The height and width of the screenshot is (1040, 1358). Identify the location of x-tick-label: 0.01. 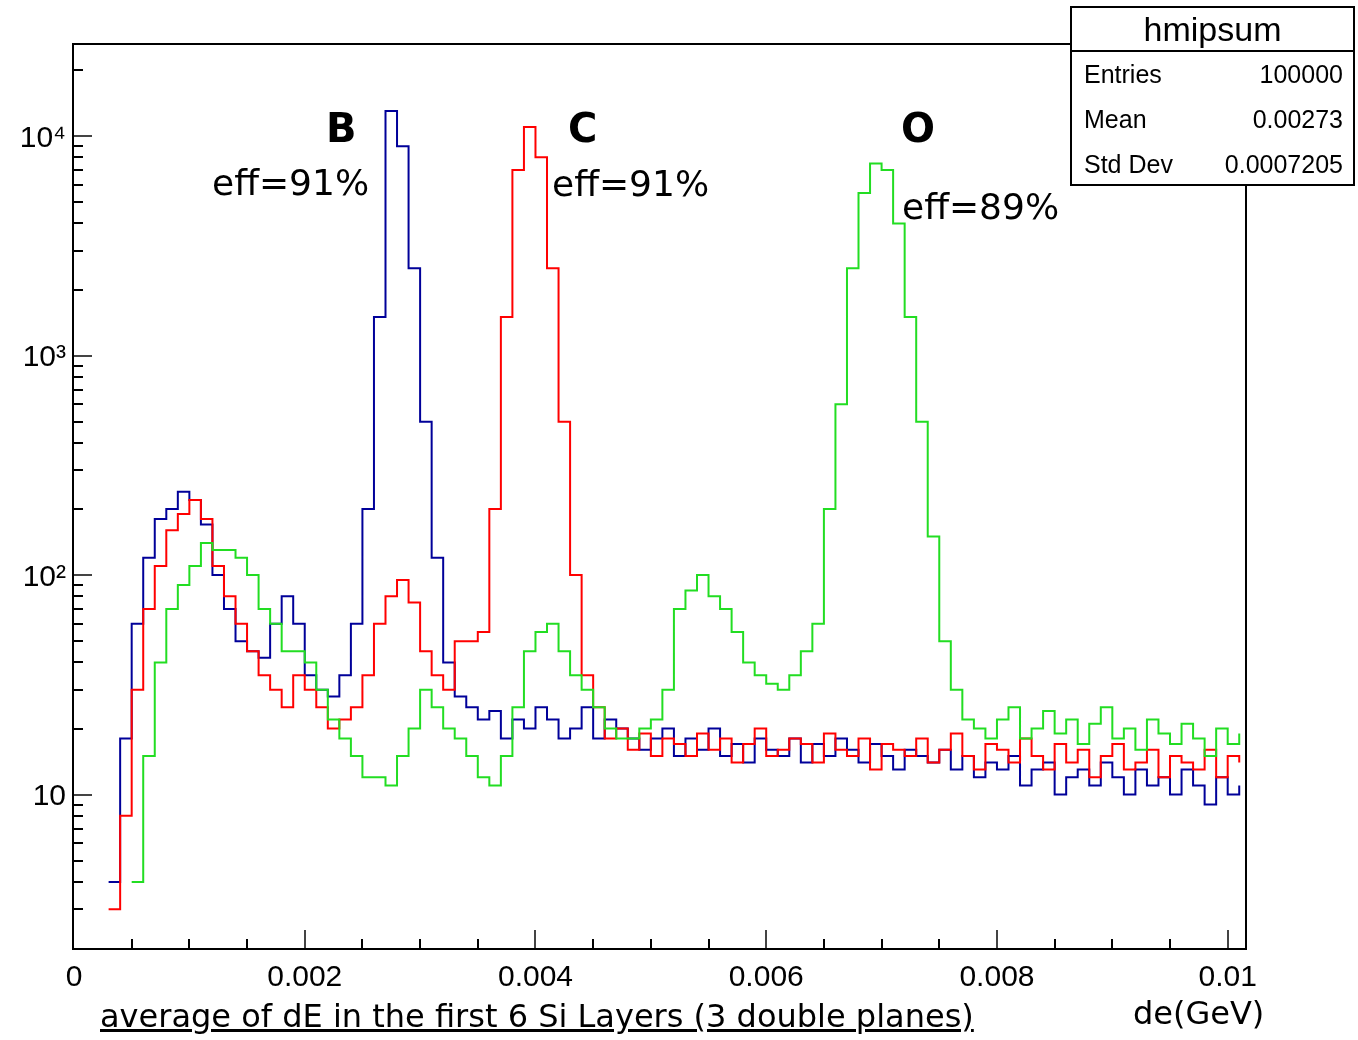
(1227, 975).